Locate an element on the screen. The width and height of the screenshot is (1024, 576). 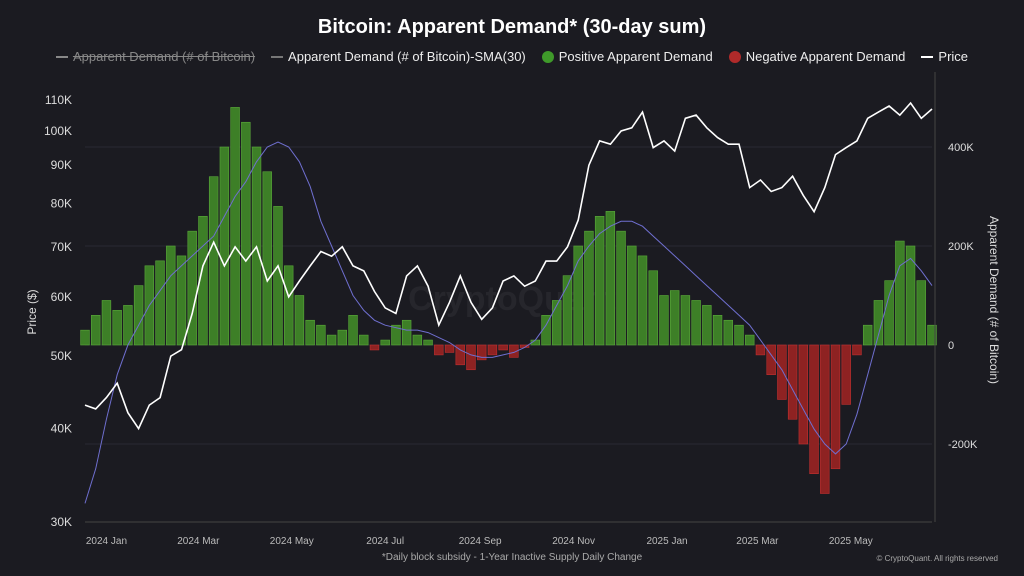
right-axis-label: Apparent Demand (# of Bitcoin) is located at coordinates (994, 300).